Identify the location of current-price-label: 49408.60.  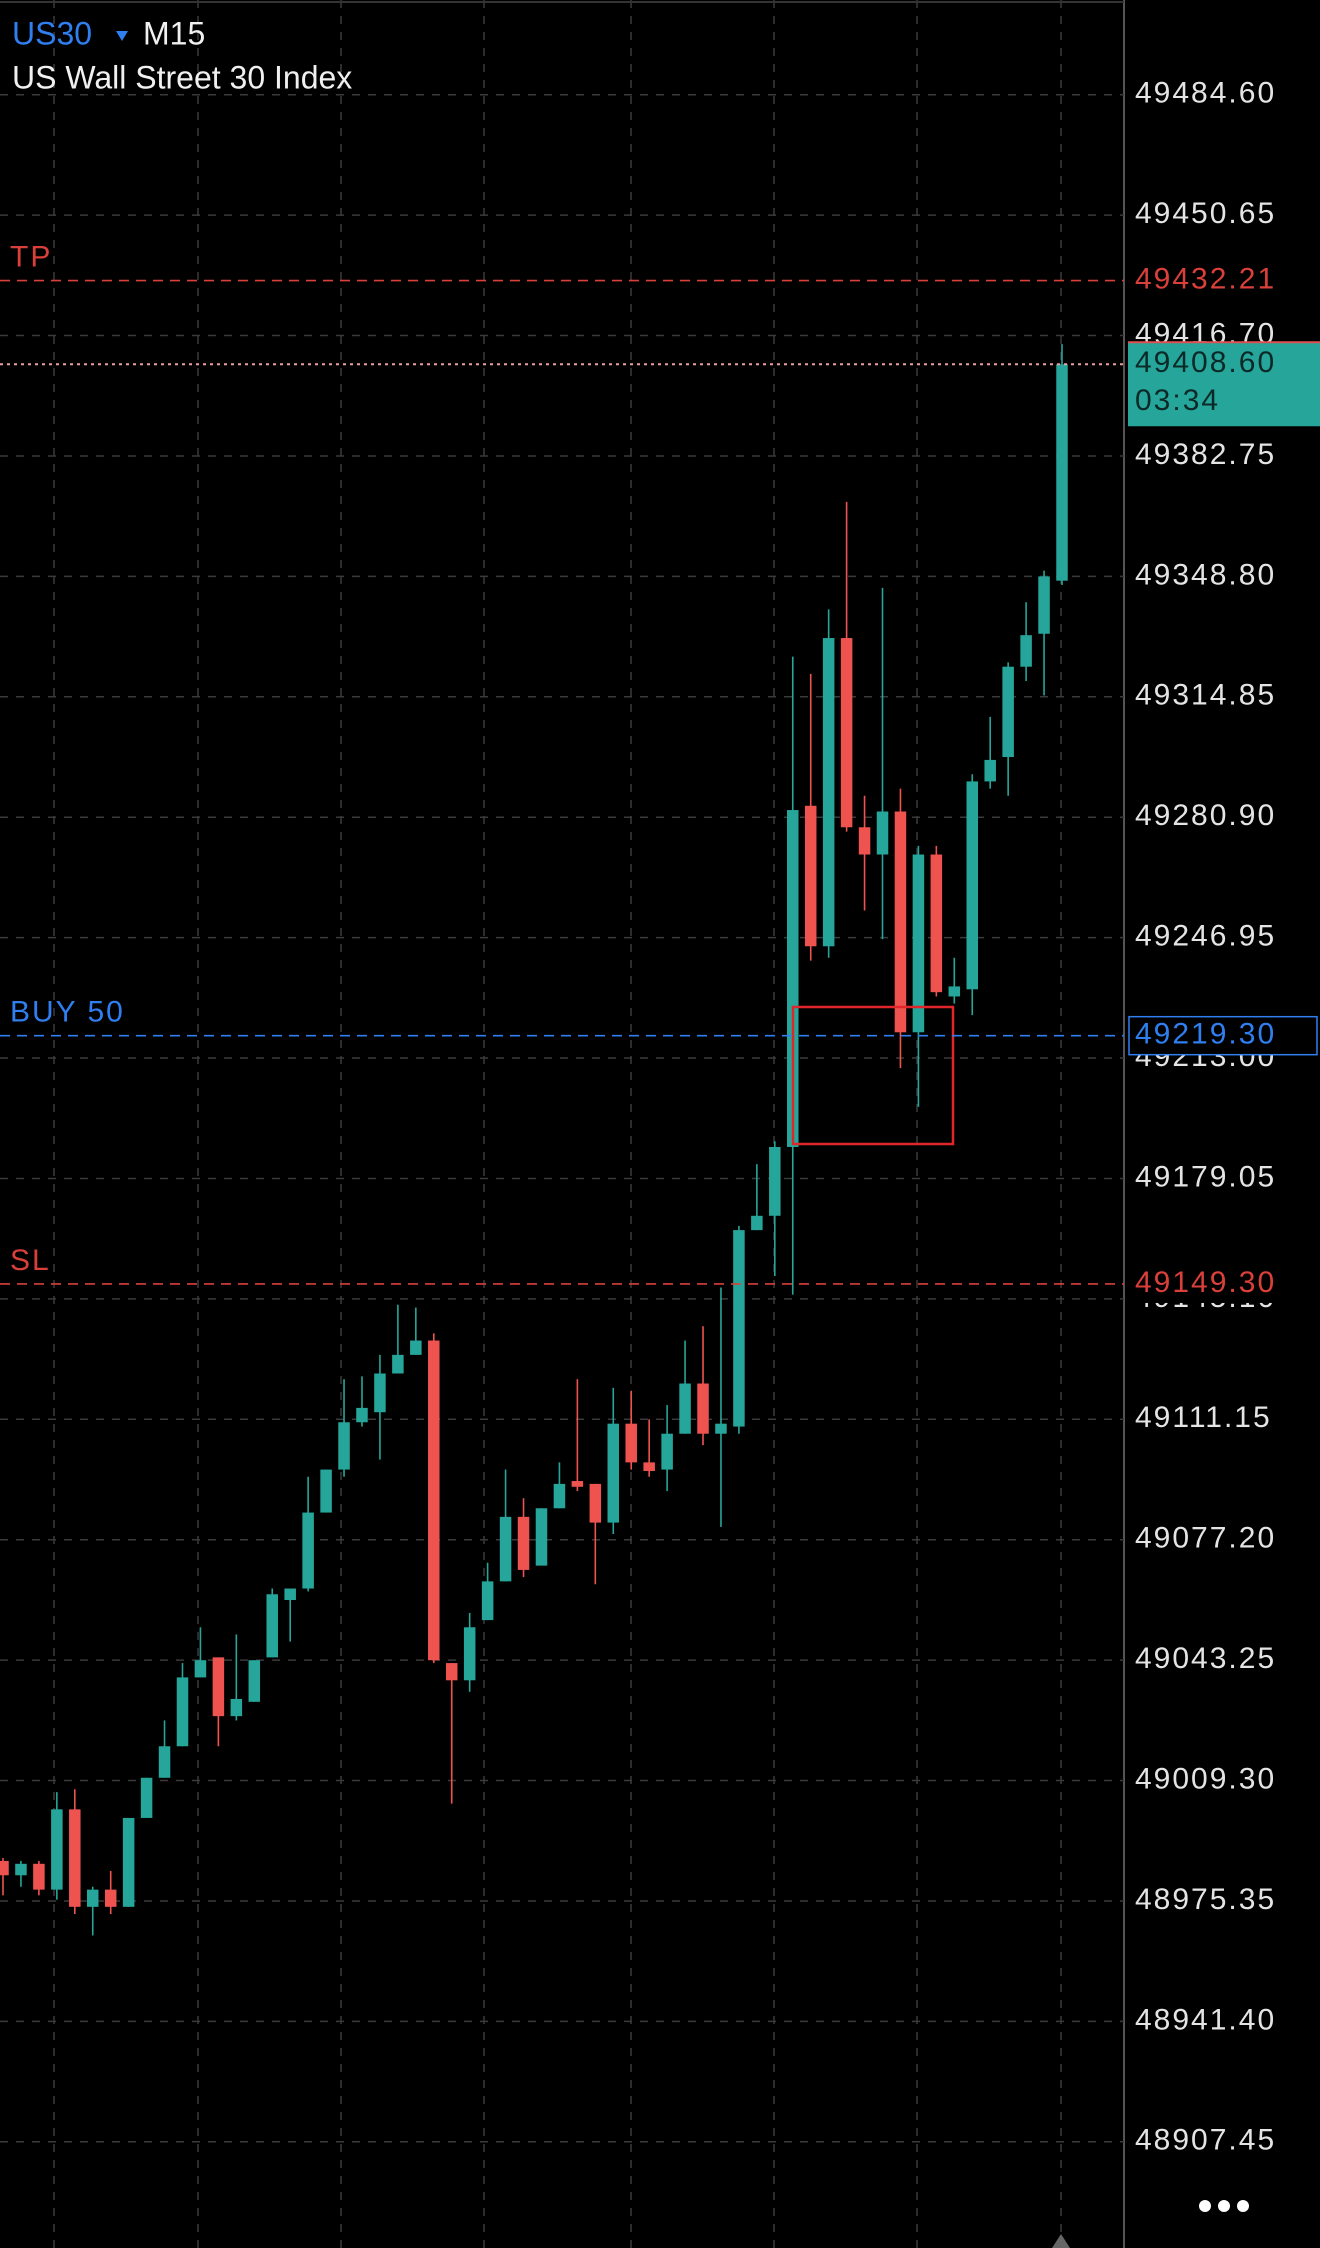
(1205, 362).